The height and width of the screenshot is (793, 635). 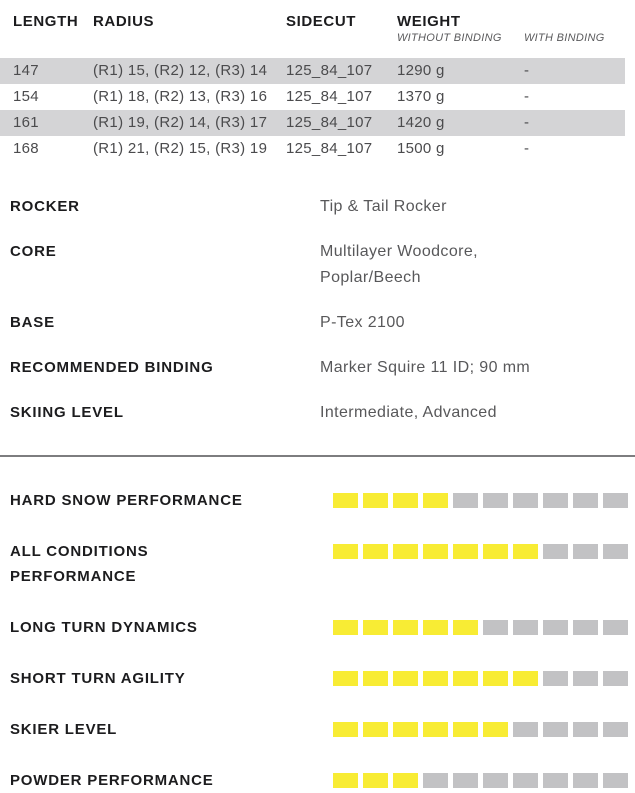 What do you see at coordinates (180, 70) in the screenshot?
I see `cell-radius: (R1) 15, (R2) 12, (R3) 14` at bounding box center [180, 70].